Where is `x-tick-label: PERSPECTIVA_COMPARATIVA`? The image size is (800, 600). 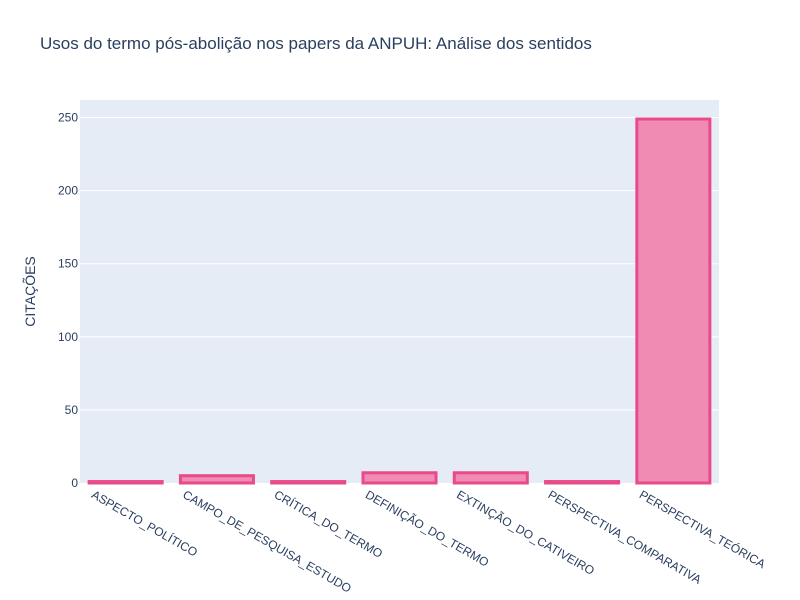 x-tick-label: PERSPECTIVA_COMPARATIVA is located at coordinates (625, 536).